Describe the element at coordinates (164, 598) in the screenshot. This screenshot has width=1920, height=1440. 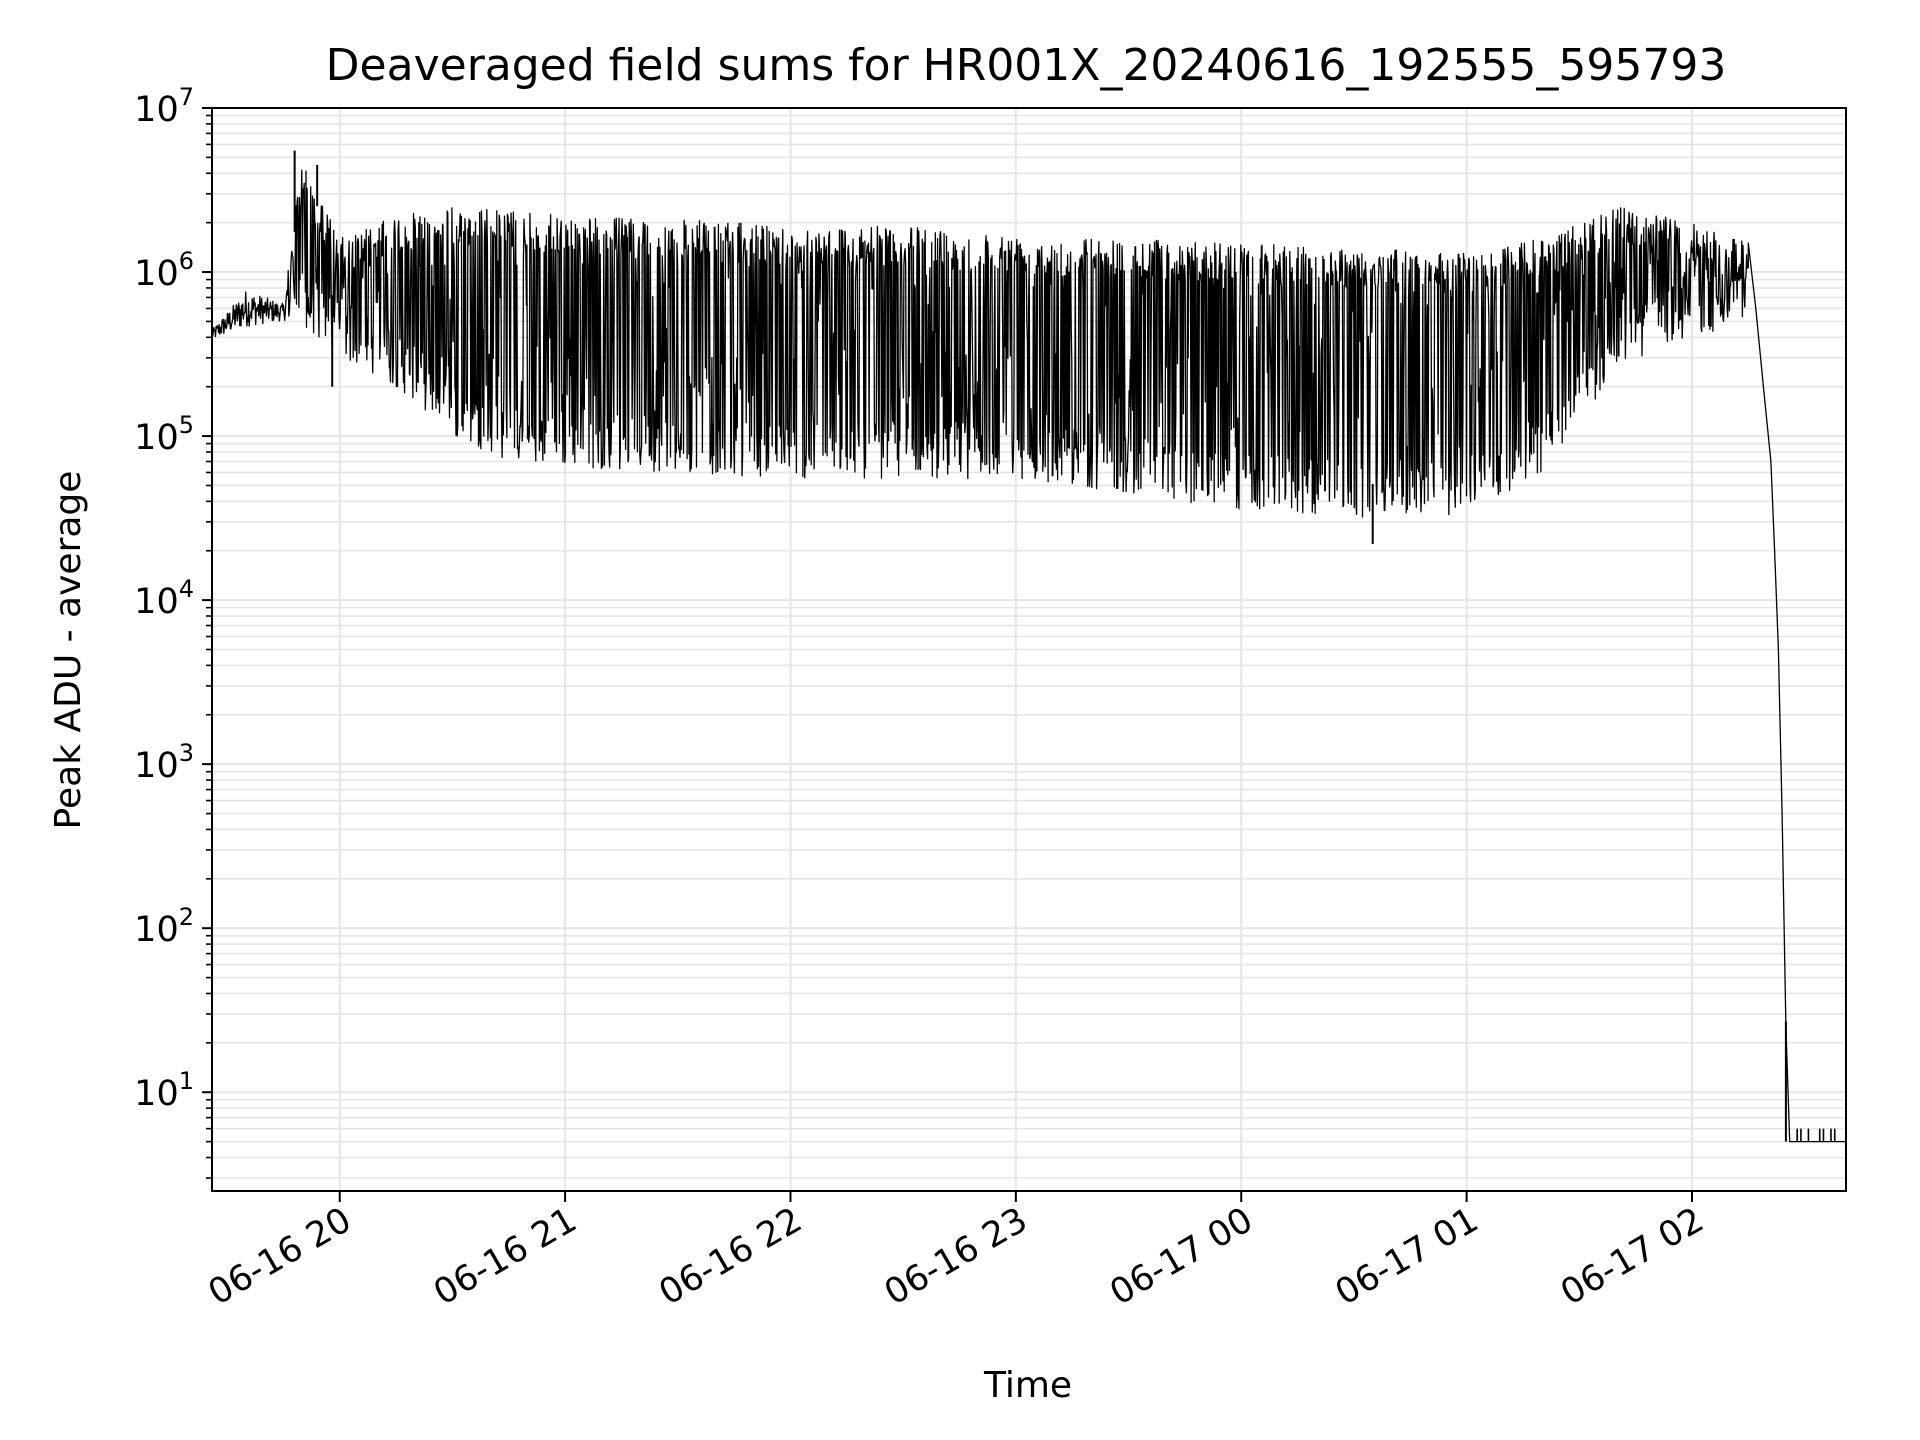
I see `y-tick-label: 10⁴` at that location.